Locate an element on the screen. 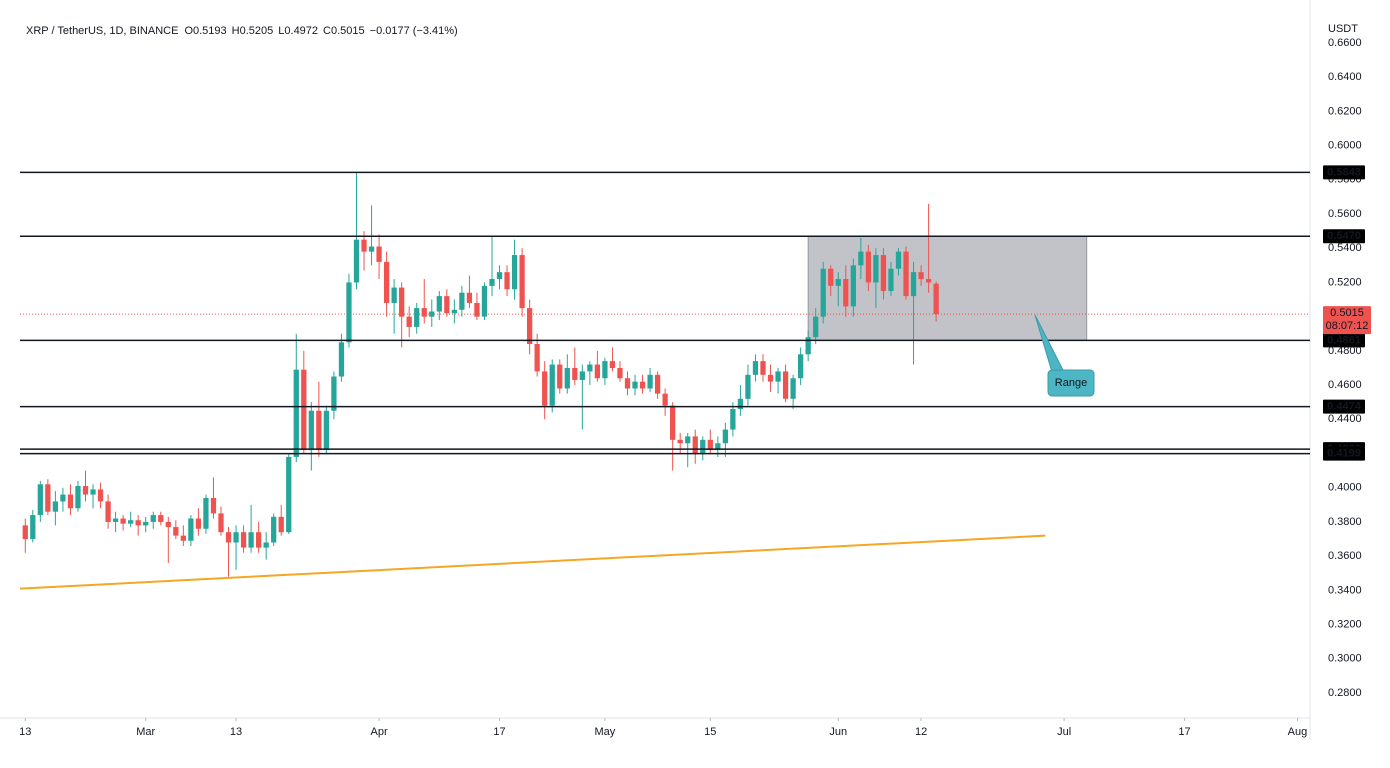  x-tick-label: 13 is located at coordinates (236, 732).